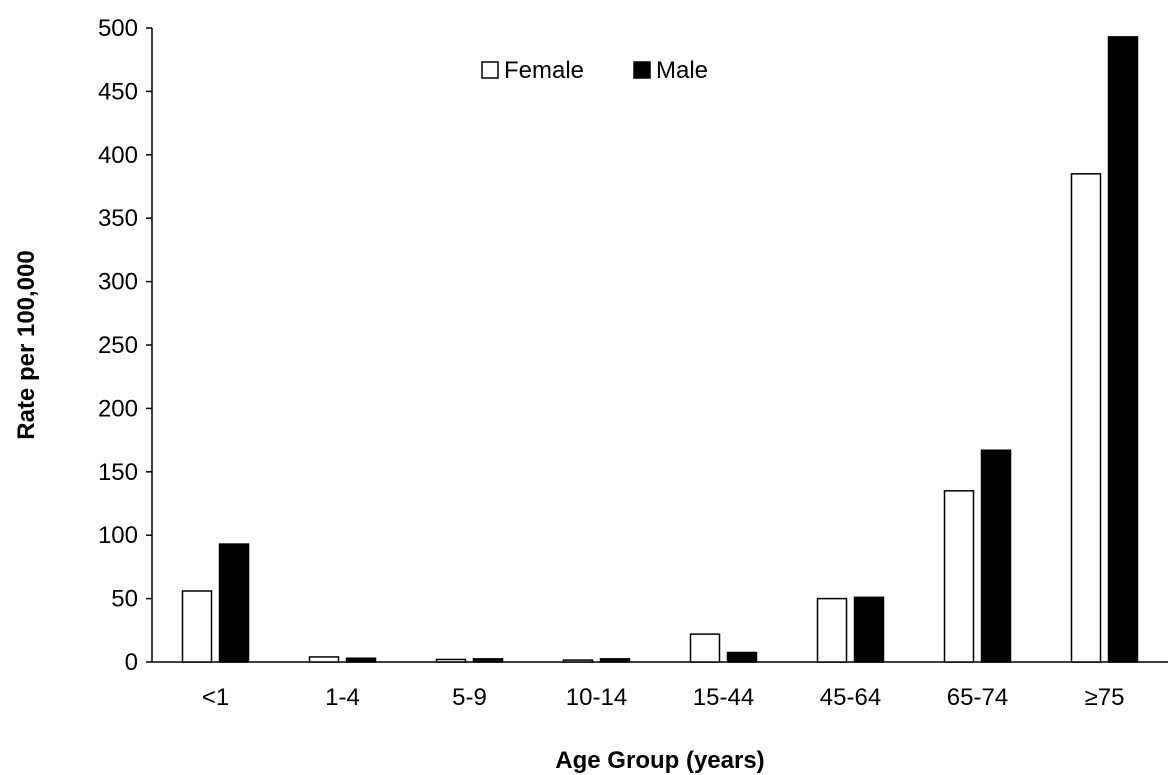  I want to click on legend: Female Male, so click(594, 70).